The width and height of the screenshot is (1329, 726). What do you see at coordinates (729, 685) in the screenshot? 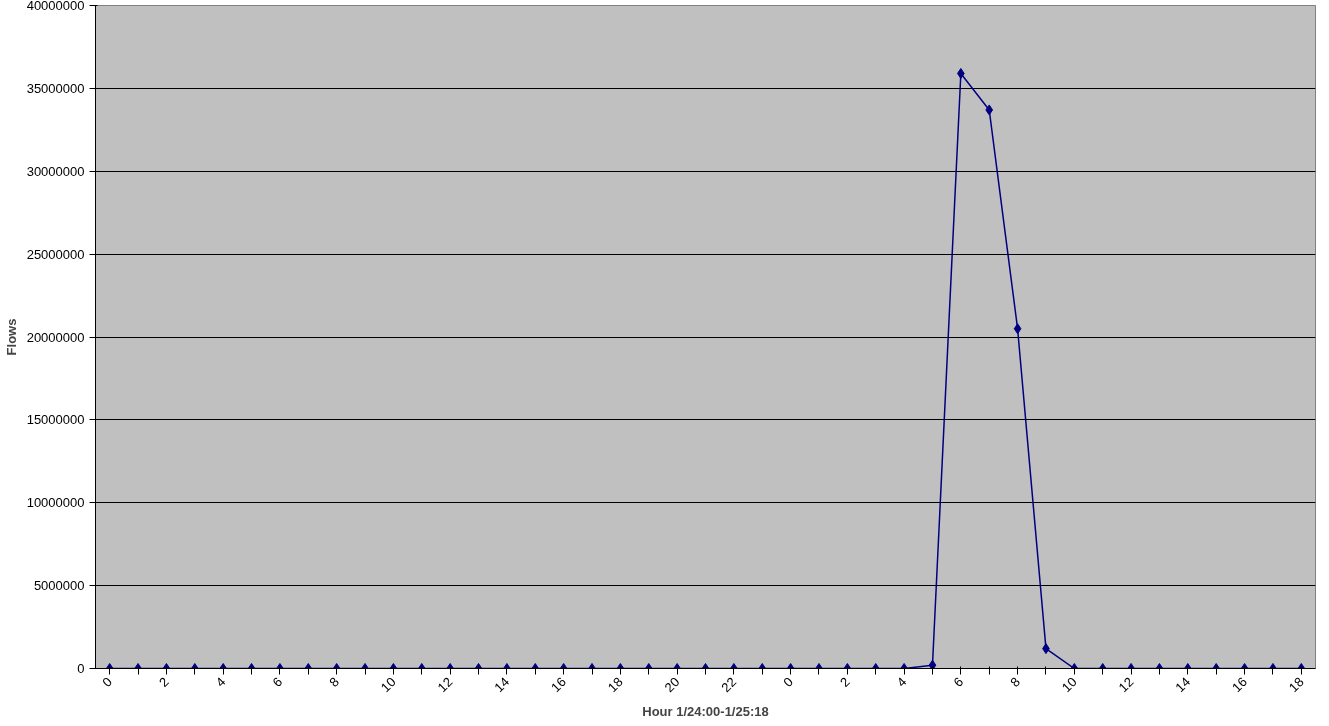
I see `x-tick-label: 22` at bounding box center [729, 685].